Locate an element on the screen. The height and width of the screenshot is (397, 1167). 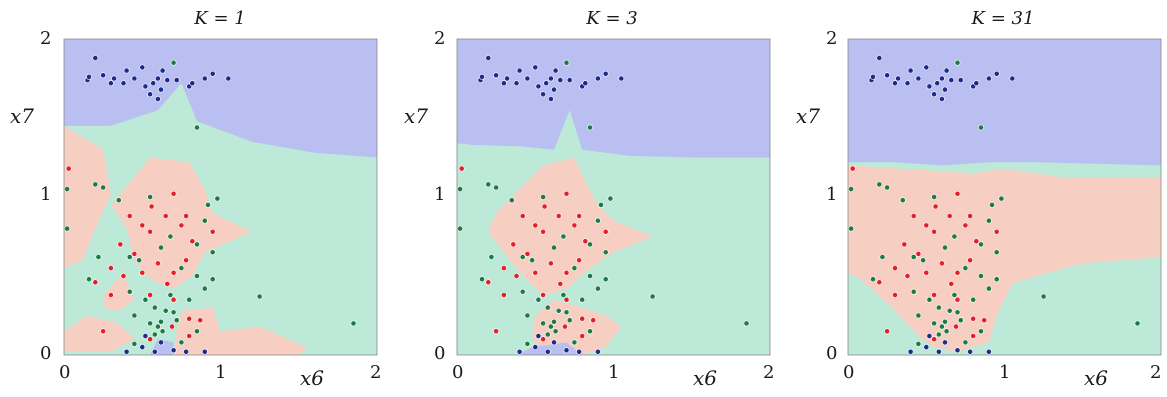
panel-3-title: K = 31 is located at coordinates (1003, 18).